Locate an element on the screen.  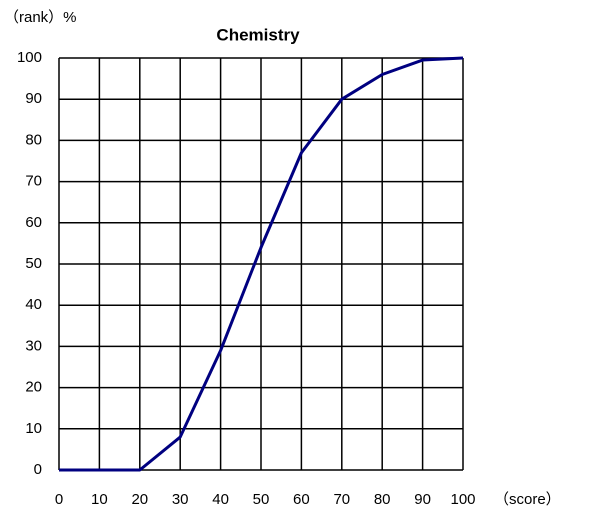
x-tick-label: 100 is located at coordinates (462, 499).